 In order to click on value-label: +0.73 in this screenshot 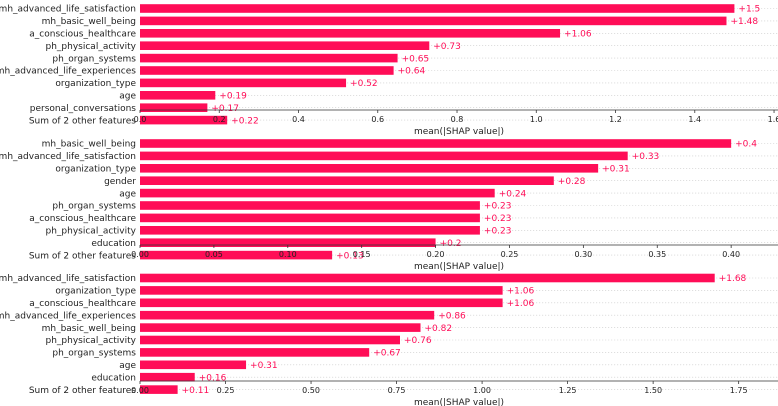, I will do `click(447, 47)`.